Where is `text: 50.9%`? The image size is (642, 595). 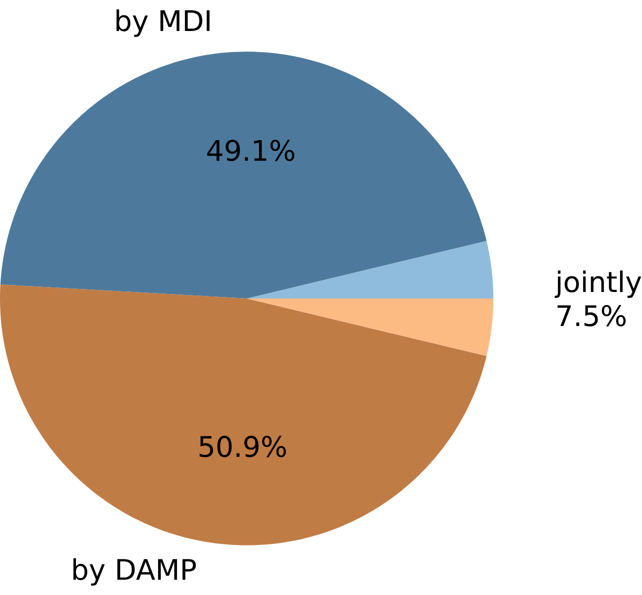 text: 50.9% is located at coordinates (243, 447).